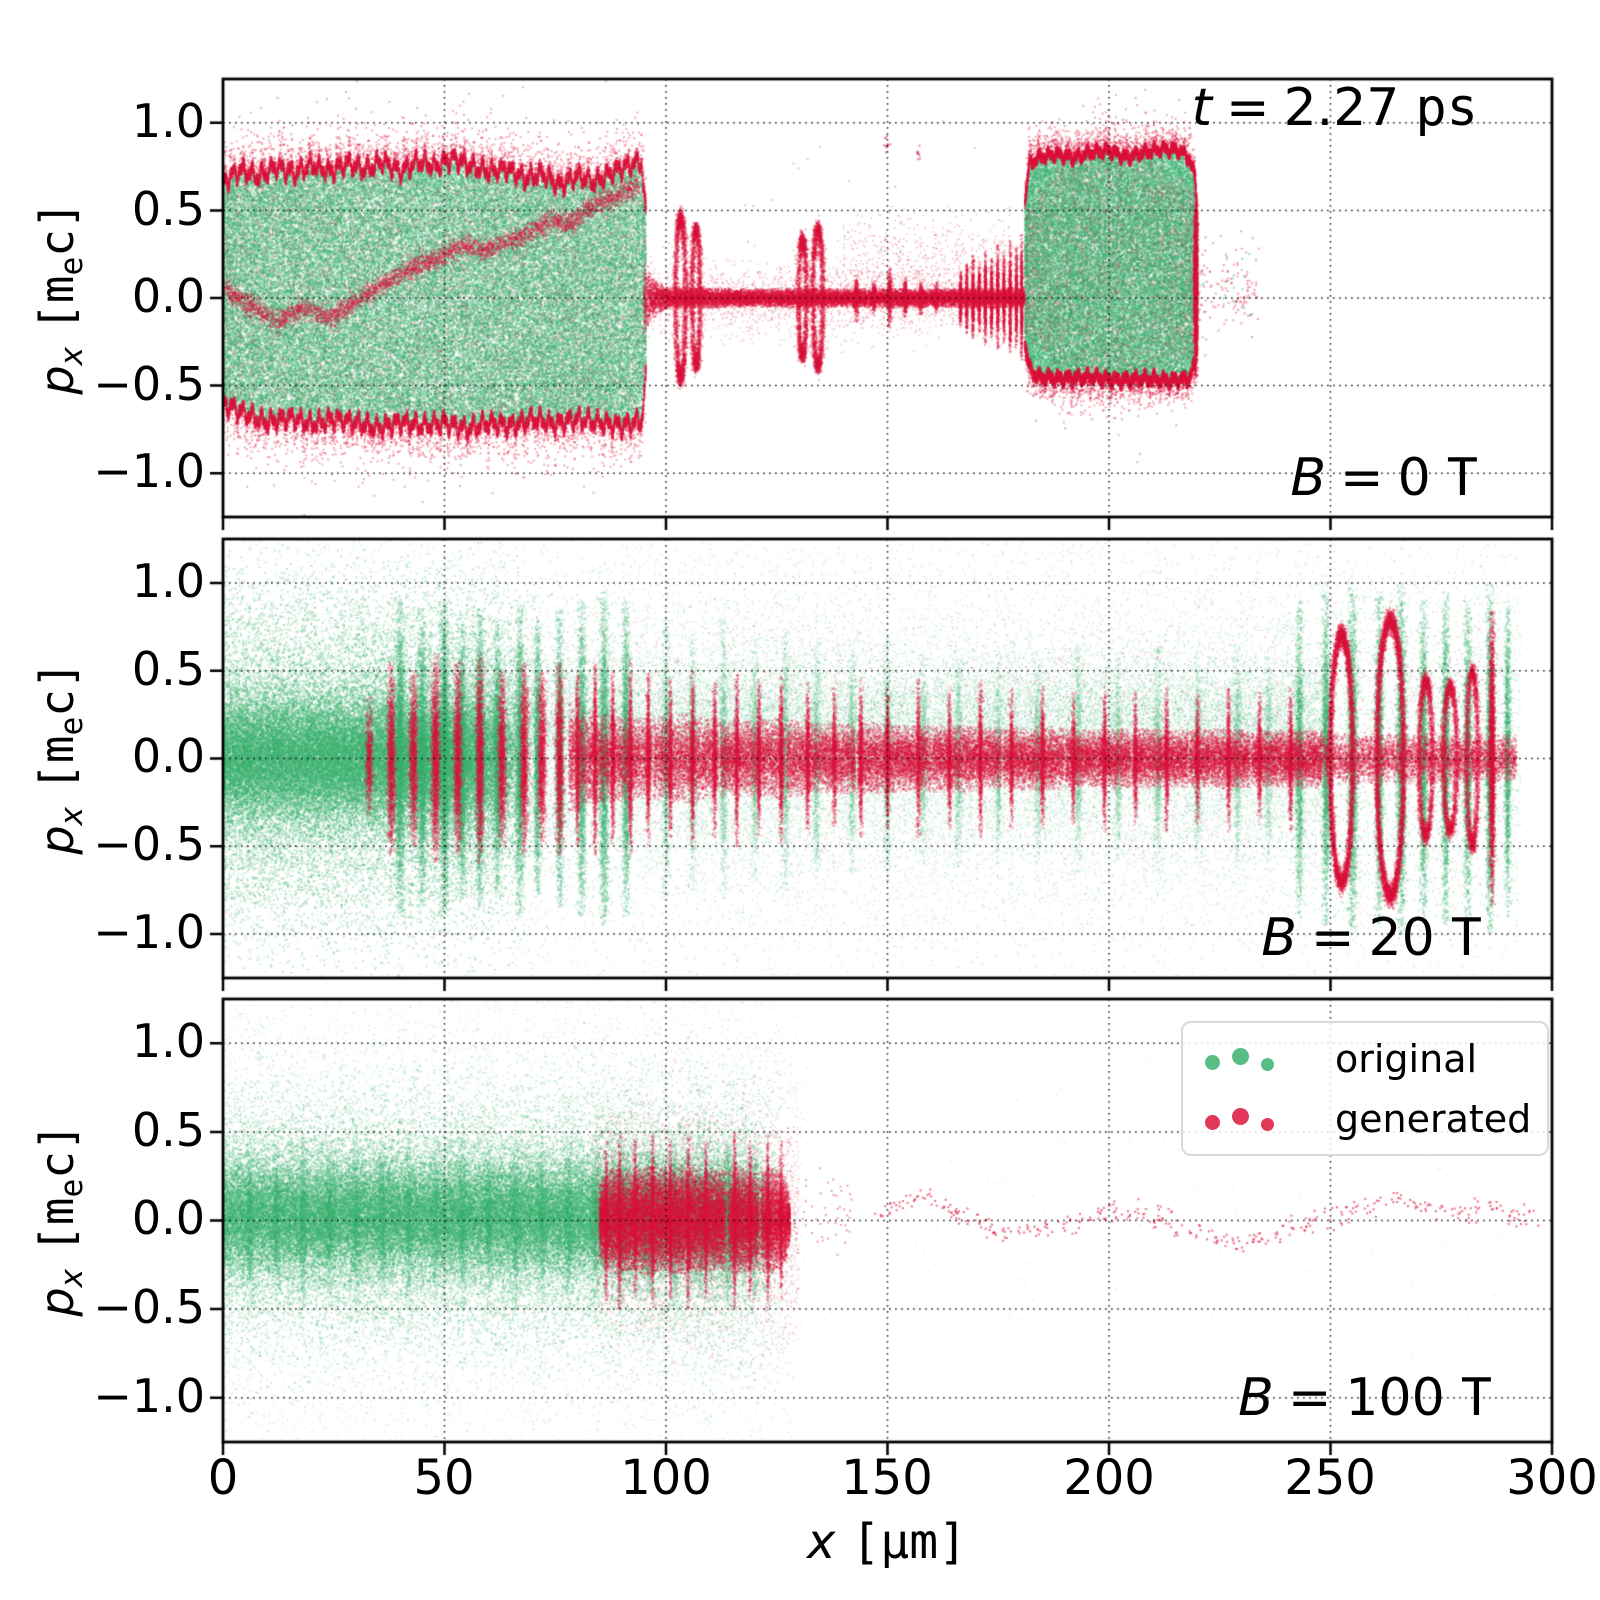 The height and width of the screenshot is (1600, 1600). I want to click on xlabel-unit: [μm], so click(909, 1542).